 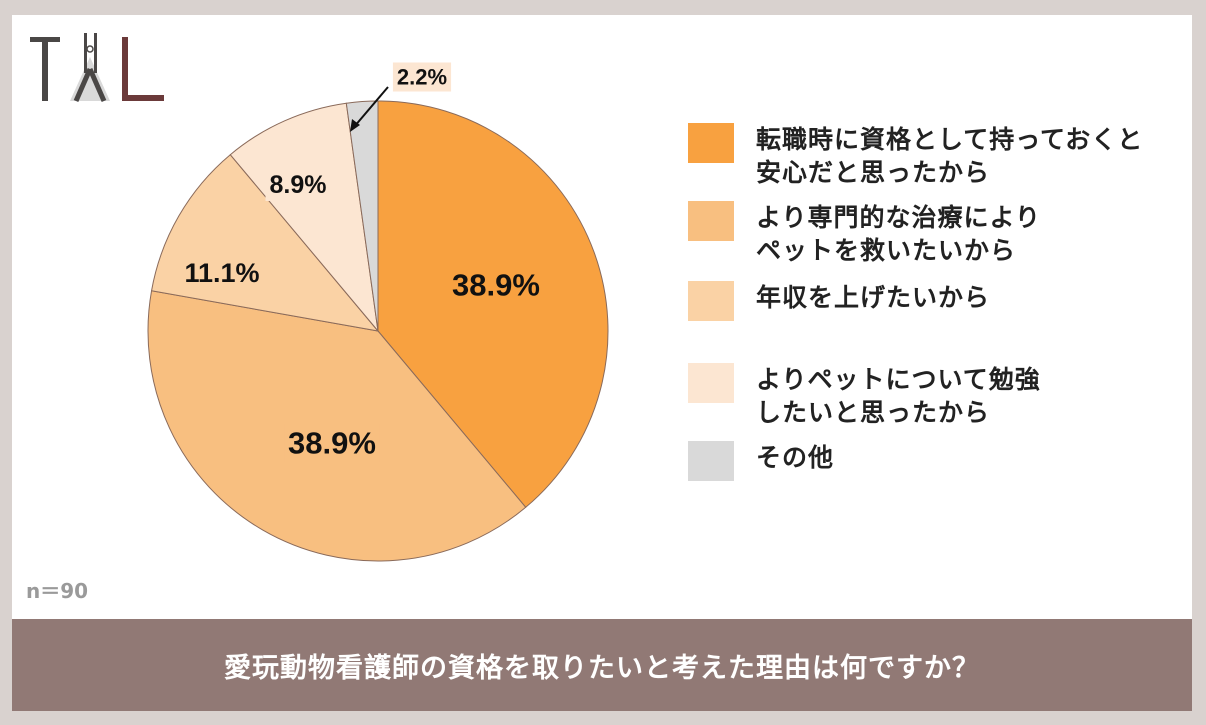 I want to click on chart-title-bar: 愛玩動物看護師の資格を取りたいと考えた理由は何ですか？, so click(x=602, y=665).